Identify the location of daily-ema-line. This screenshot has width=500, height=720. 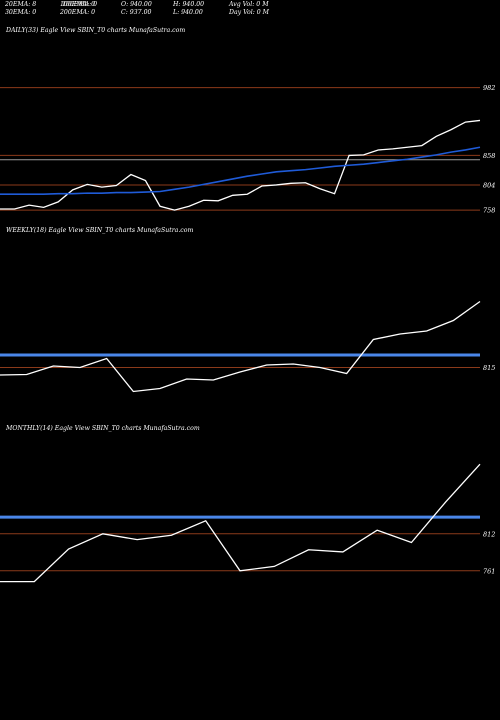
(240, 171).